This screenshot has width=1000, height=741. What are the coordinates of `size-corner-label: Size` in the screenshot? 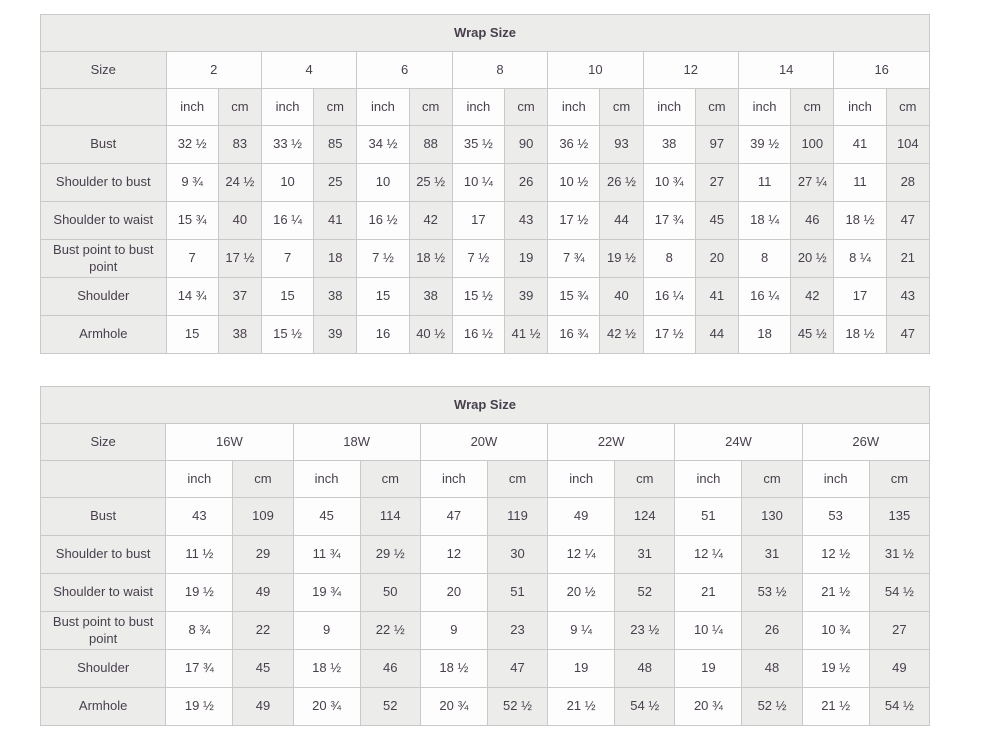 It's located at (103, 442).